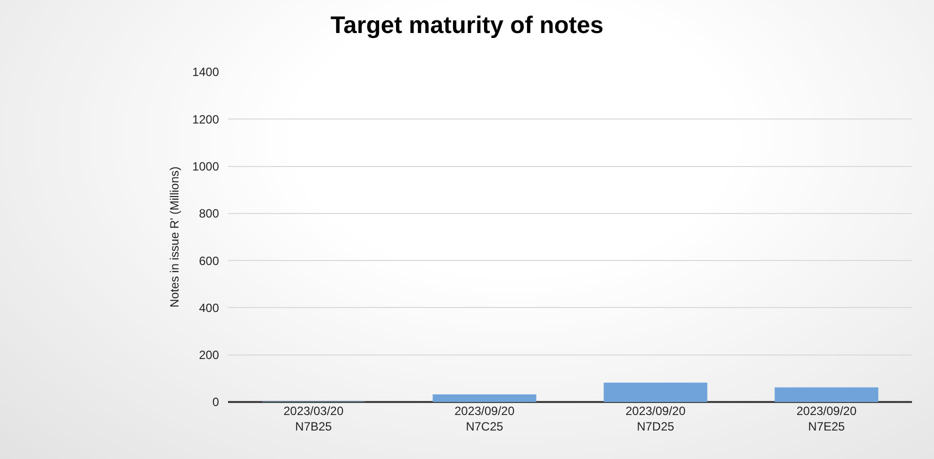 This screenshot has height=459, width=934. What do you see at coordinates (209, 213) in the screenshot?
I see `y-tick-label: 800` at bounding box center [209, 213].